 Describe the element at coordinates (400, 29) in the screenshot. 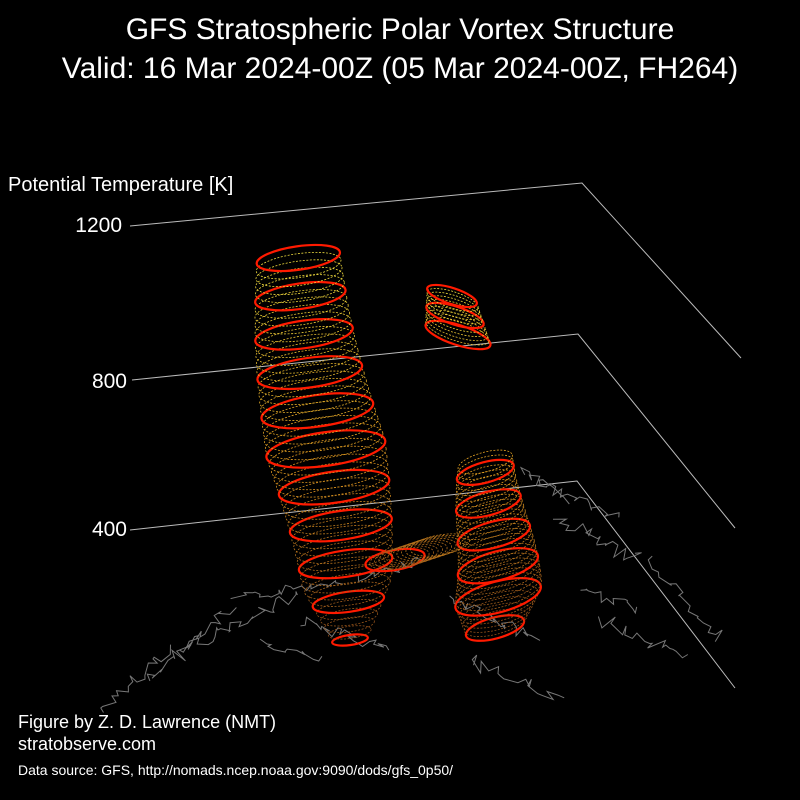

I see `chart-title: GFS Stratospheric Polar Vortex Structure` at that location.